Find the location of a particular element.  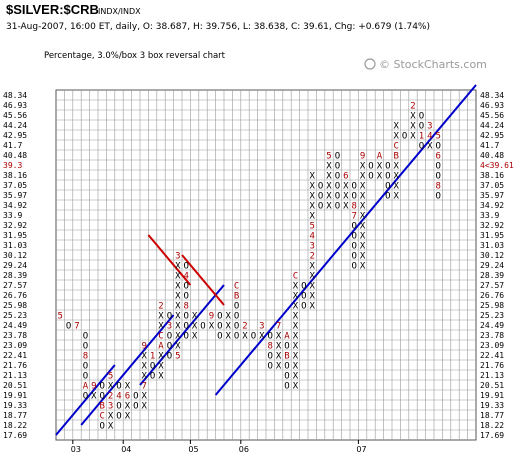

chart-exchange-tag: INDX/INDX is located at coordinates (119, 11).